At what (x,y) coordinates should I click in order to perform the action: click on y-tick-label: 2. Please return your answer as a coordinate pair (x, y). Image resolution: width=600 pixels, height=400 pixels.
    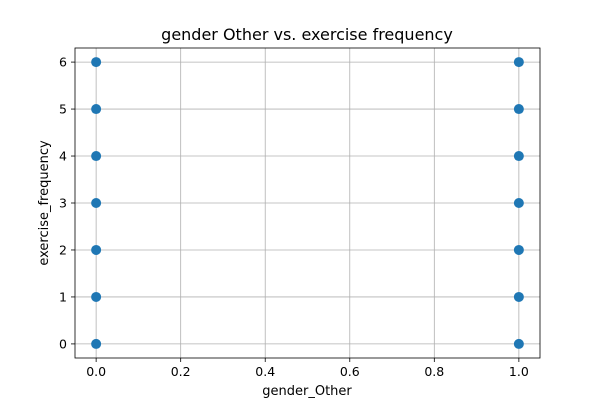
    Looking at the image, I should click on (63, 249).